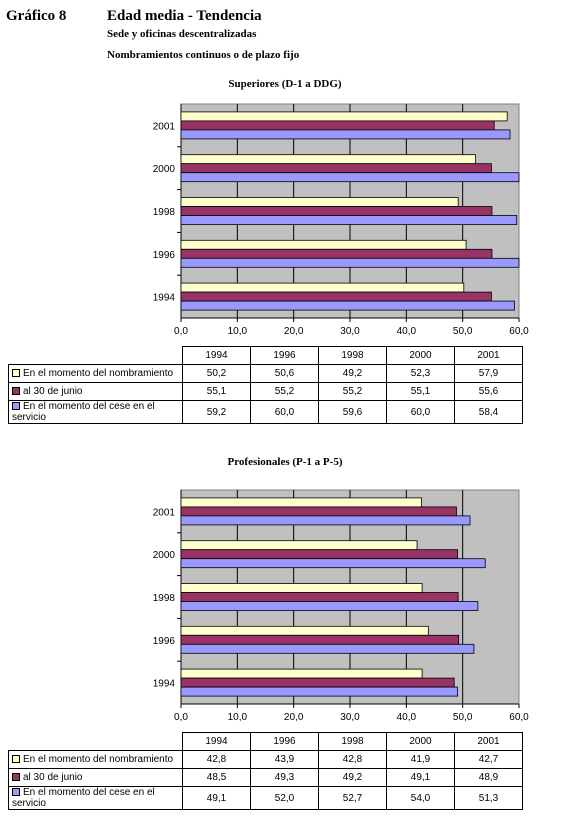  I want to click on figure-subtitle-1: Sede y oficinas descentralizadas, so click(182, 34).